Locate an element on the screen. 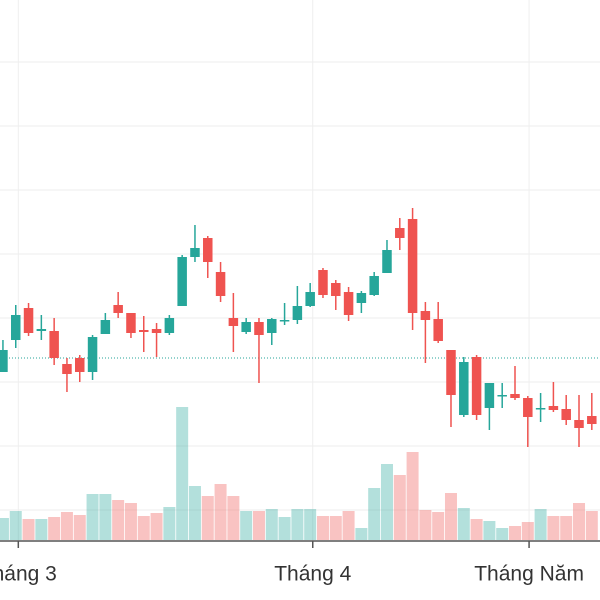 Image resolution: width=600 pixels, height=600 pixels. x-tick-label: Tháng 4 is located at coordinates (312, 574).